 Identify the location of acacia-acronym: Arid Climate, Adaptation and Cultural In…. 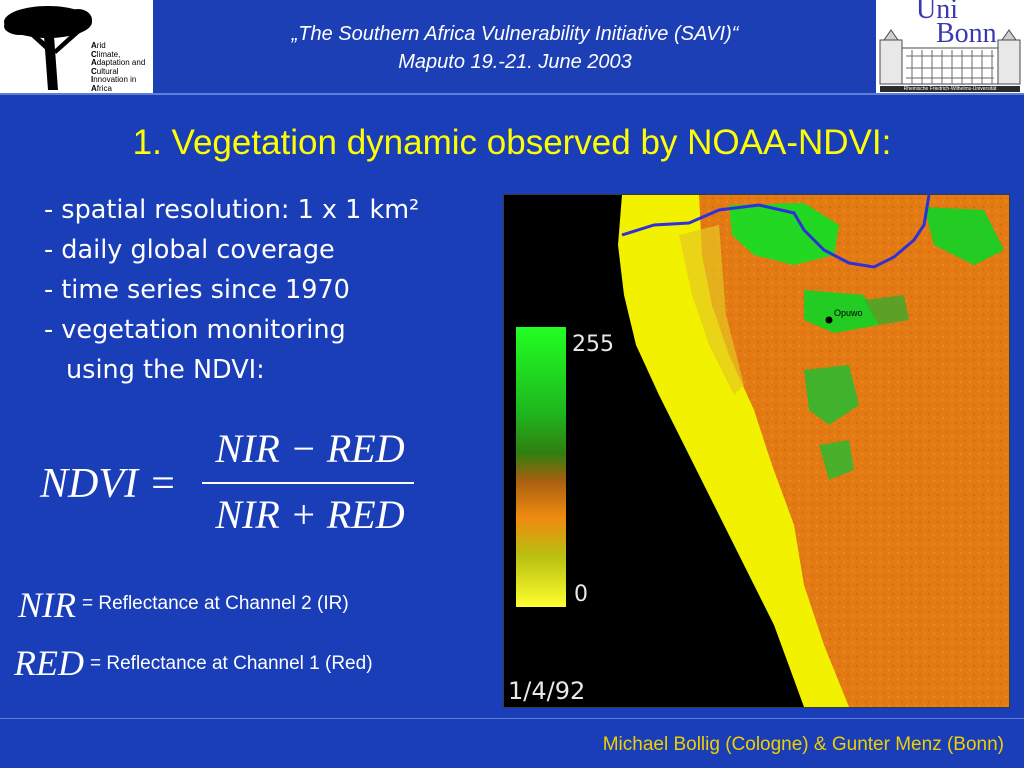
(118, 67).